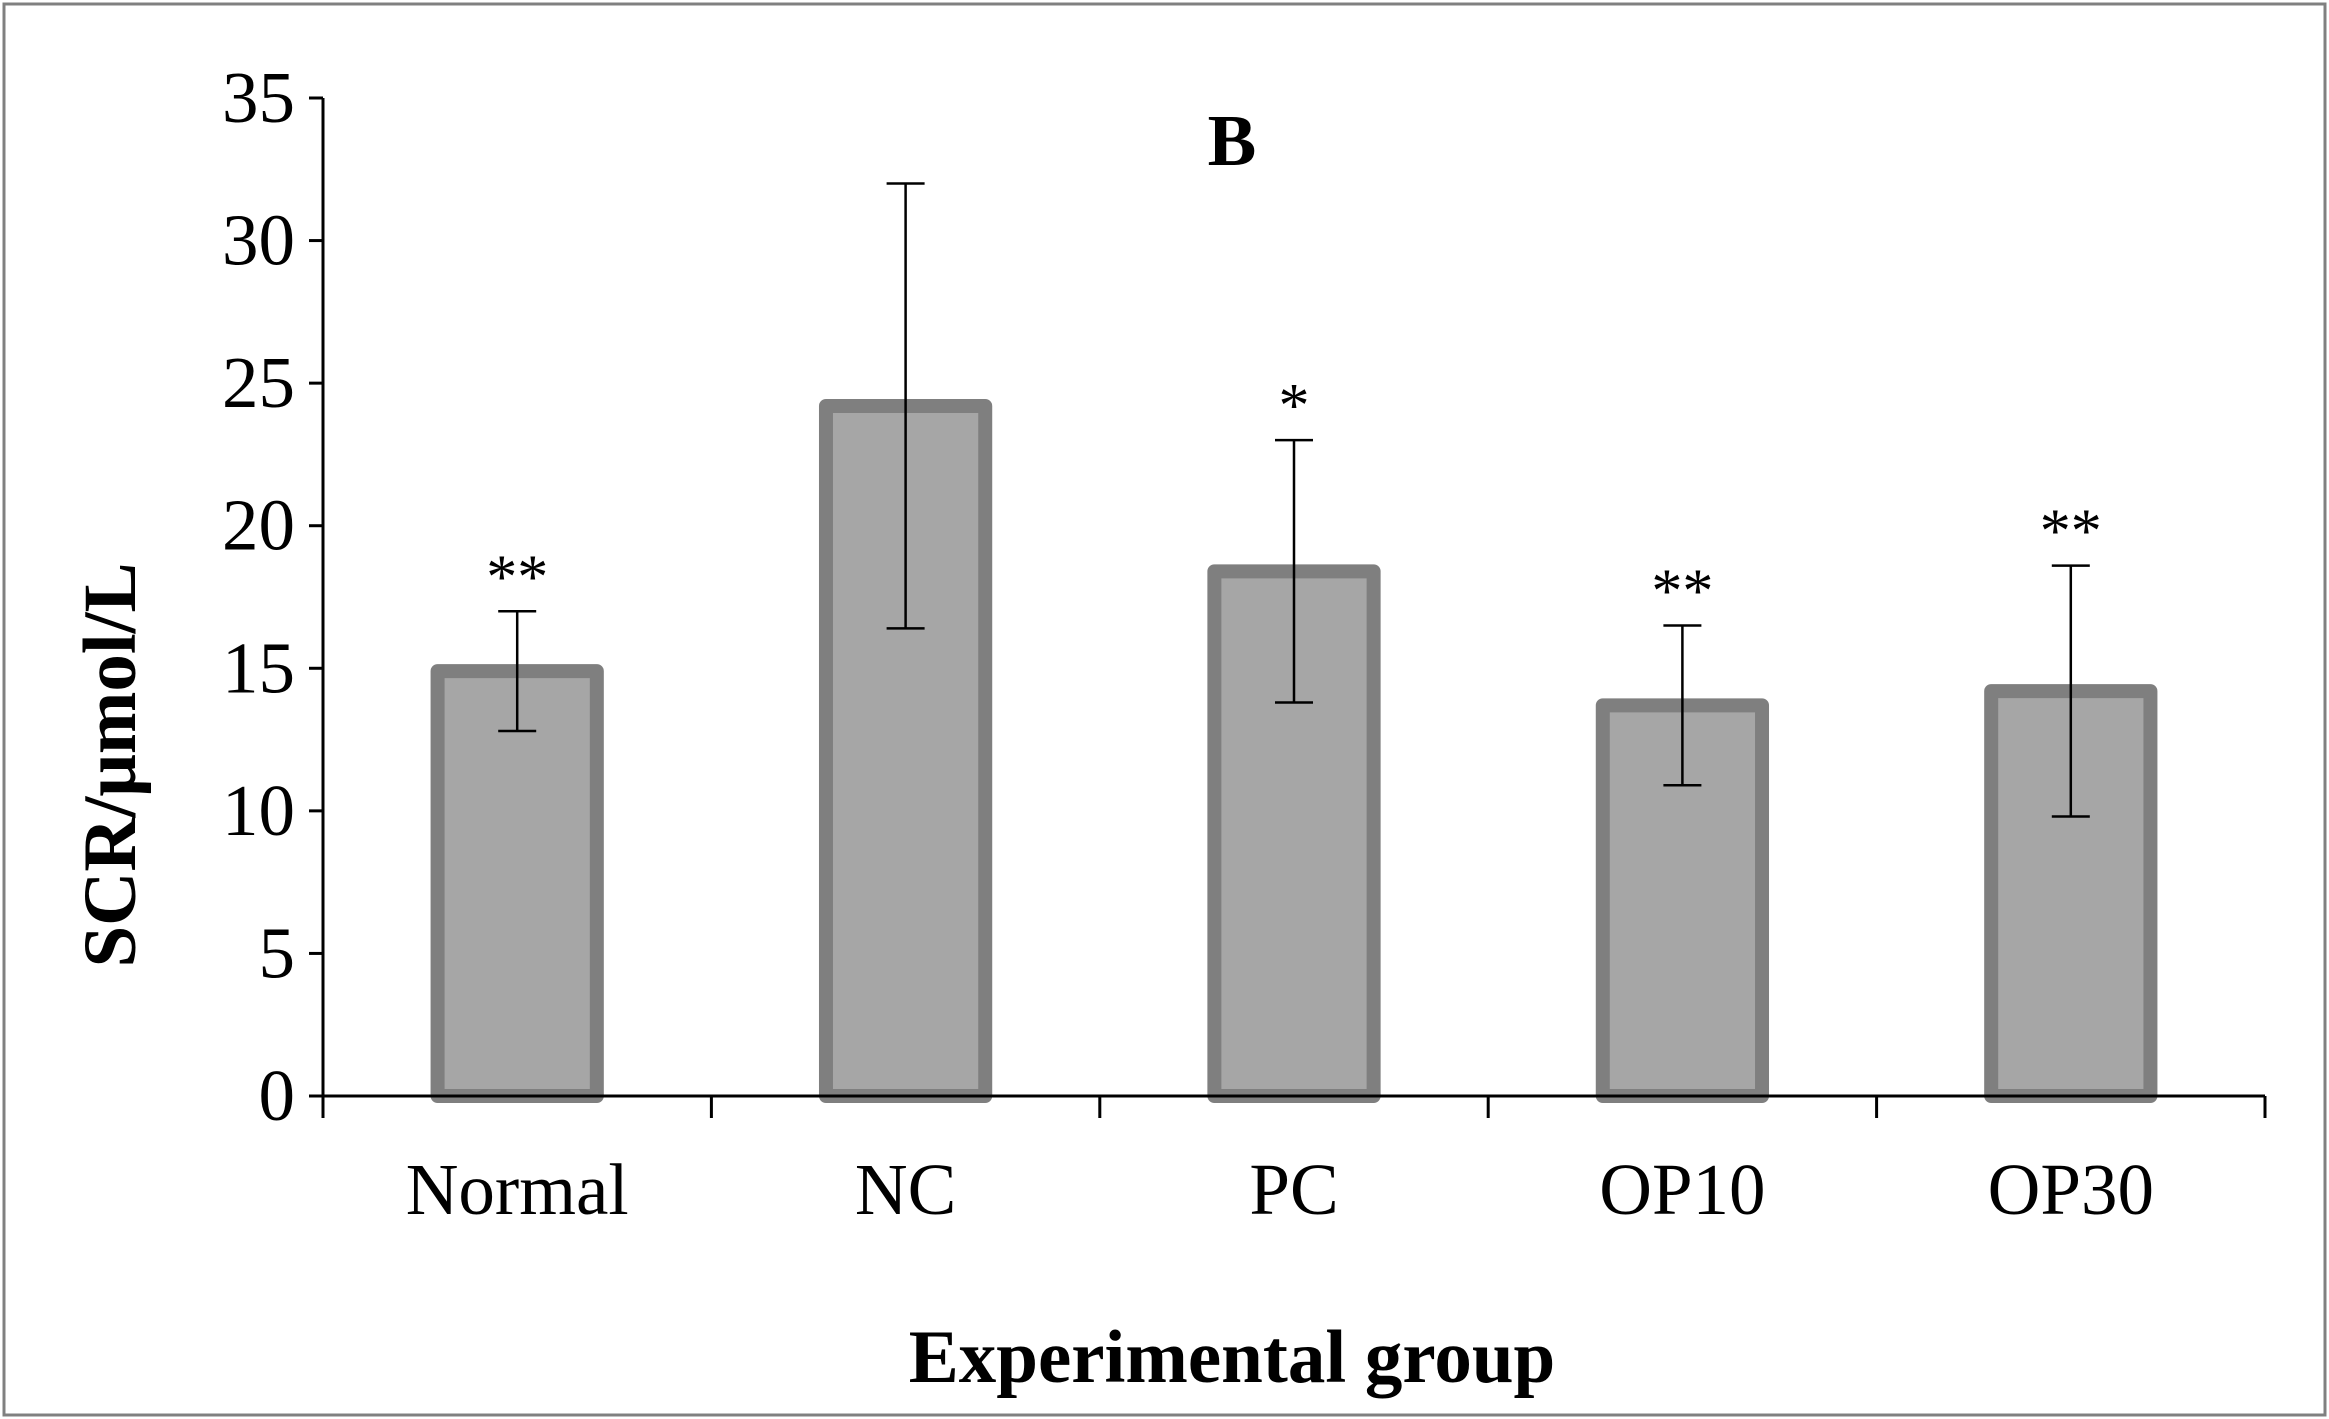 The width and height of the screenshot is (2329, 1419). I want to click on y-tick-label: 0, so click(277, 1095).